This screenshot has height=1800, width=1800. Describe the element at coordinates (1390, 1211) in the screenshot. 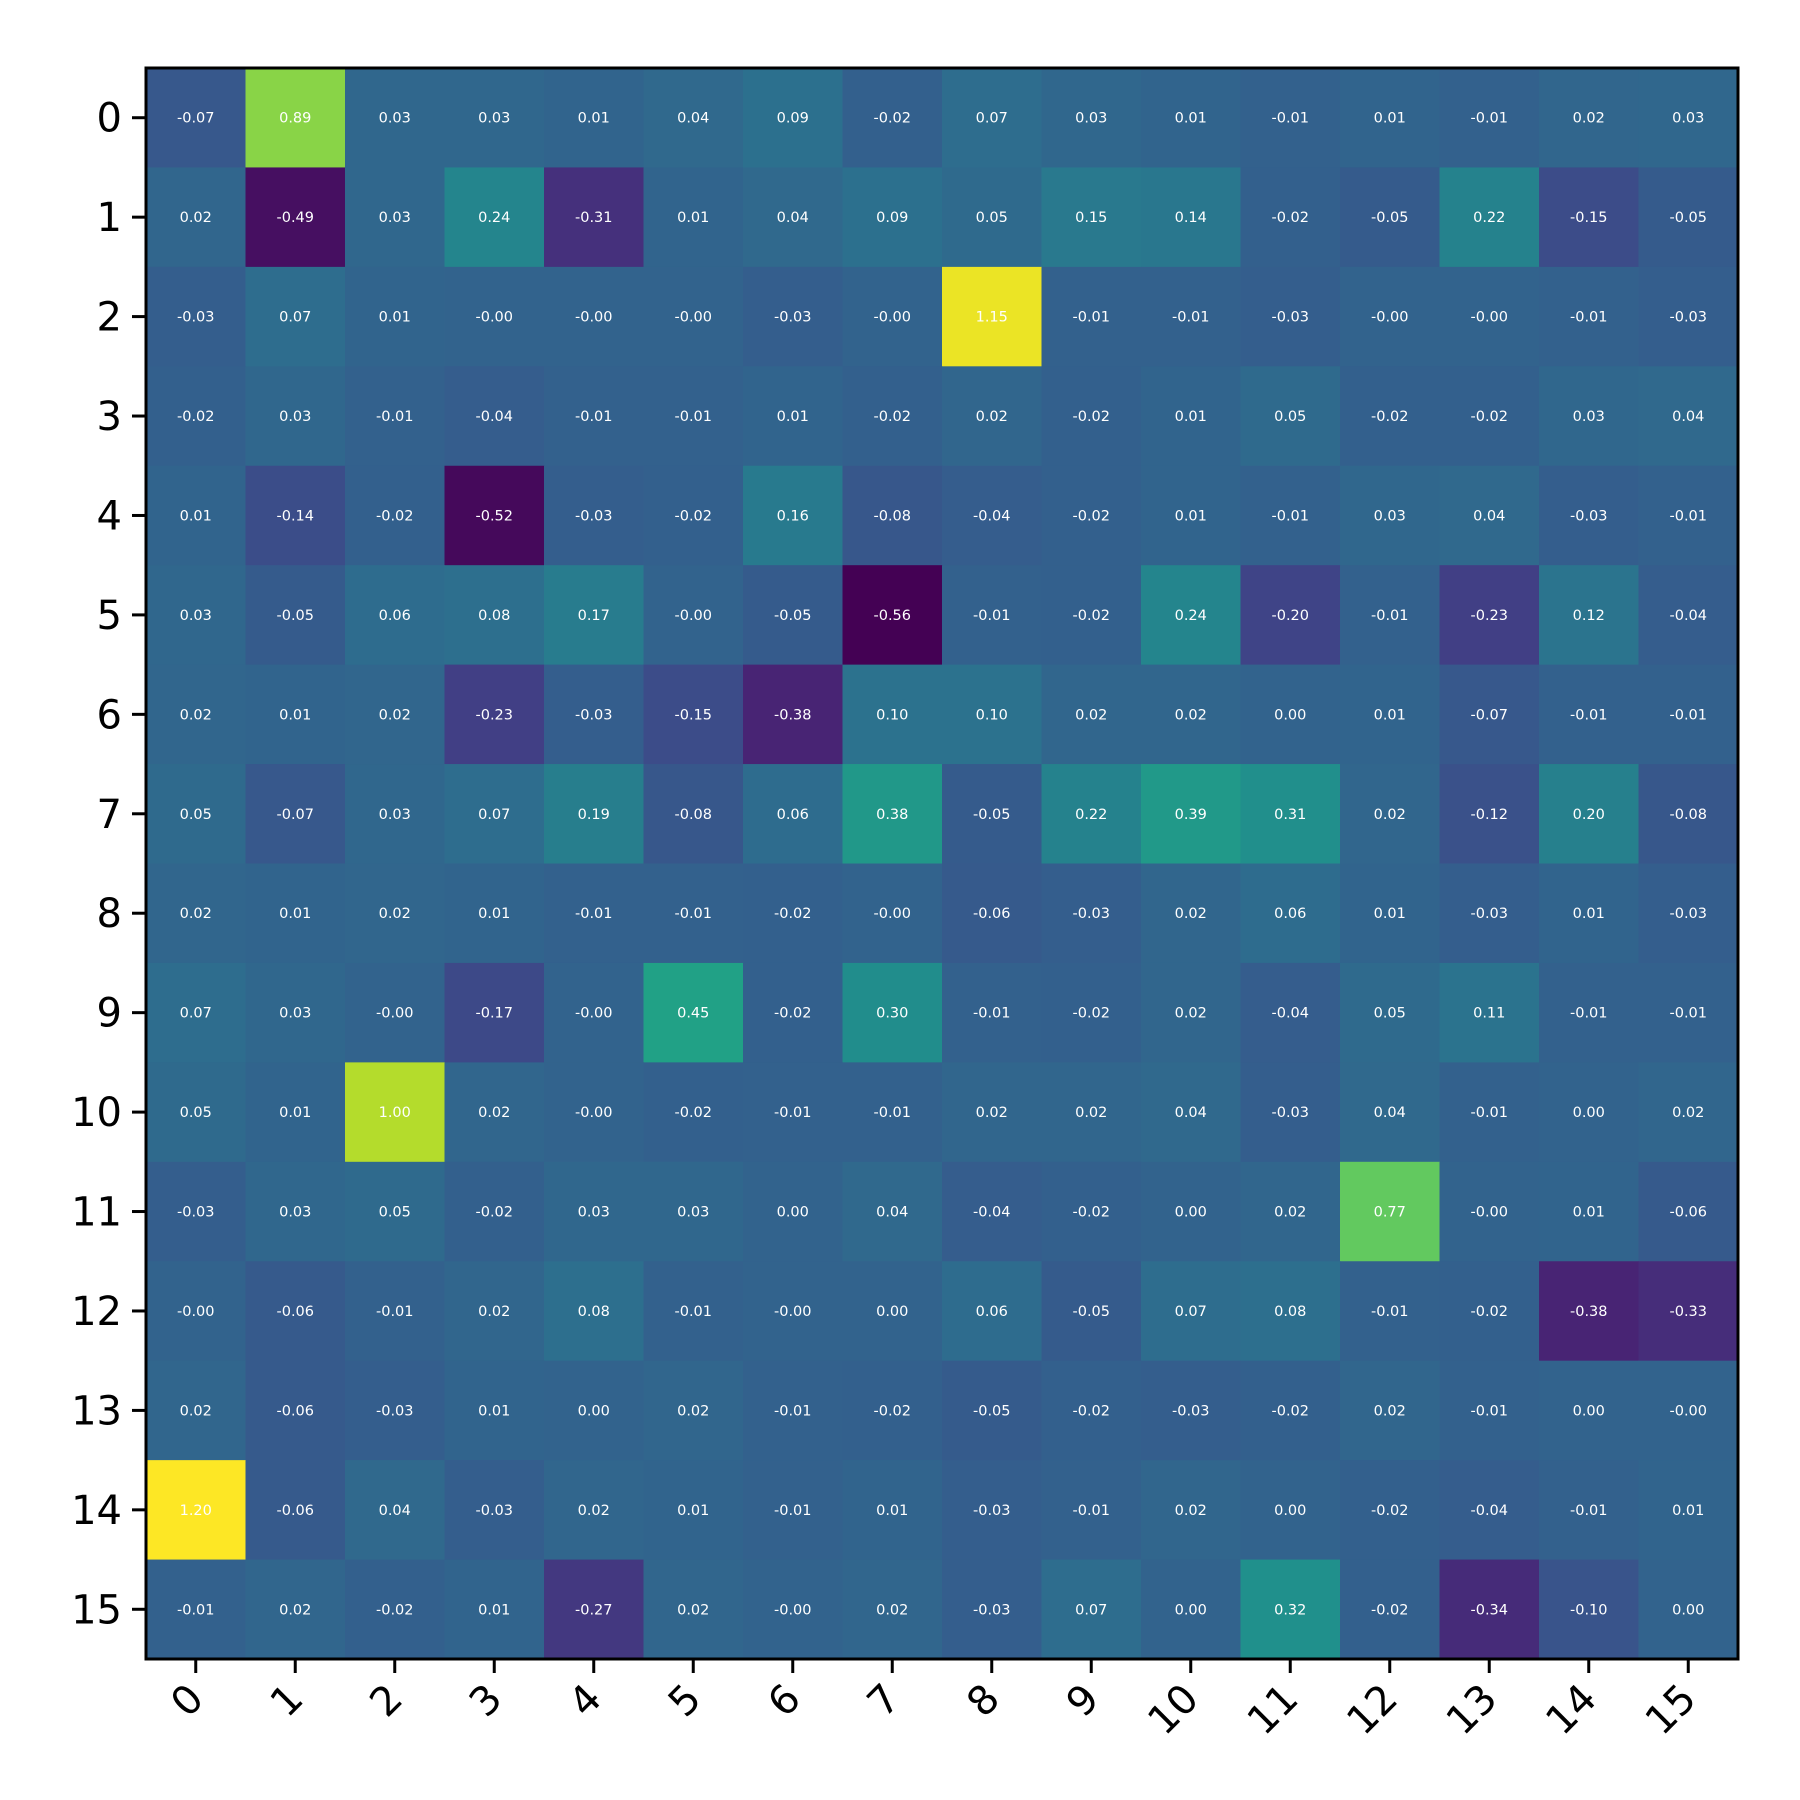

I see `heatmap-cell-r11-c12` at that location.